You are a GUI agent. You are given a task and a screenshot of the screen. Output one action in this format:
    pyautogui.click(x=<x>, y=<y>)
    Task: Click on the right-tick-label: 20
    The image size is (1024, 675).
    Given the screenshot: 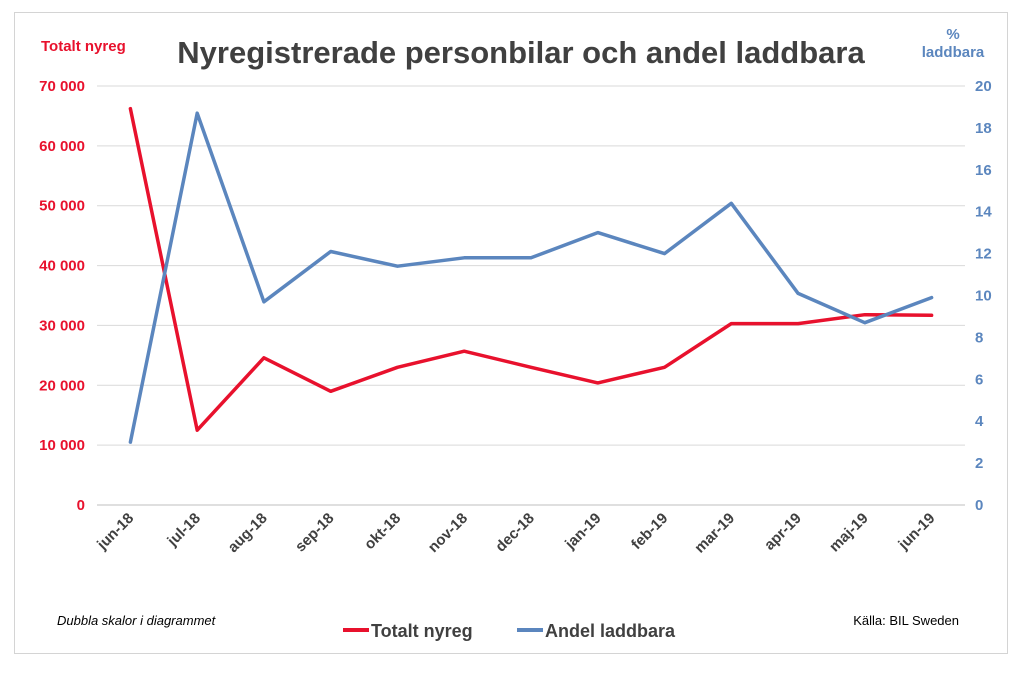 What is the action you would take?
    pyautogui.click(x=983, y=86)
    